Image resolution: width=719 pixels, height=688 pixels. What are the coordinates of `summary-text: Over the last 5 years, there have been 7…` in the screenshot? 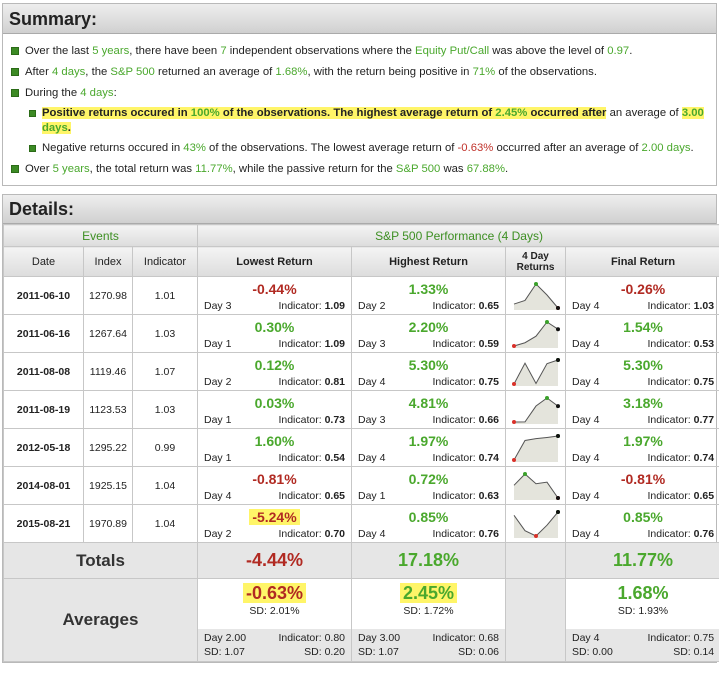 It's located at (328, 51).